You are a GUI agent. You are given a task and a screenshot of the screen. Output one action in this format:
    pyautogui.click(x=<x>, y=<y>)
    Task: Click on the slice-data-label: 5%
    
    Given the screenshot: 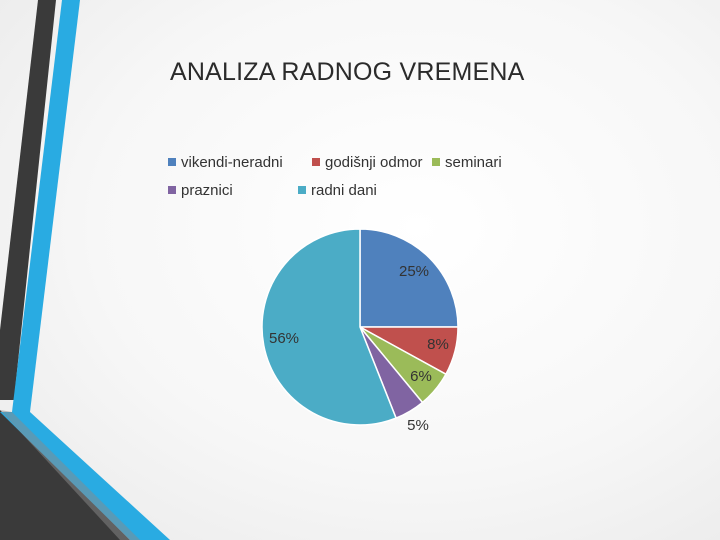 What is the action you would take?
    pyautogui.click(x=418, y=425)
    